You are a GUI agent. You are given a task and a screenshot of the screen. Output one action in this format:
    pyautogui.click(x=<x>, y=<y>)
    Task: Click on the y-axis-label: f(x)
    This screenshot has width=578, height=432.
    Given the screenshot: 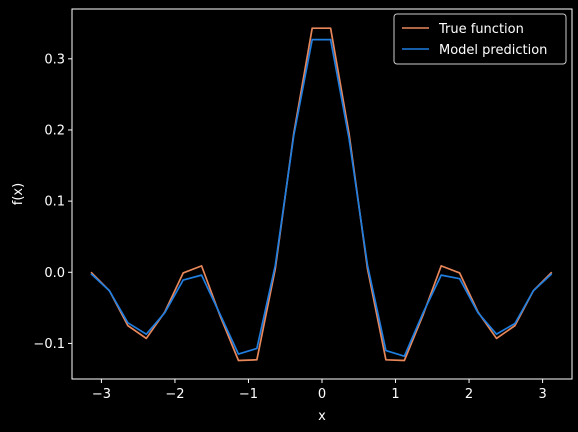 What is the action you would take?
    pyautogui.click(x=18, y=194)
    